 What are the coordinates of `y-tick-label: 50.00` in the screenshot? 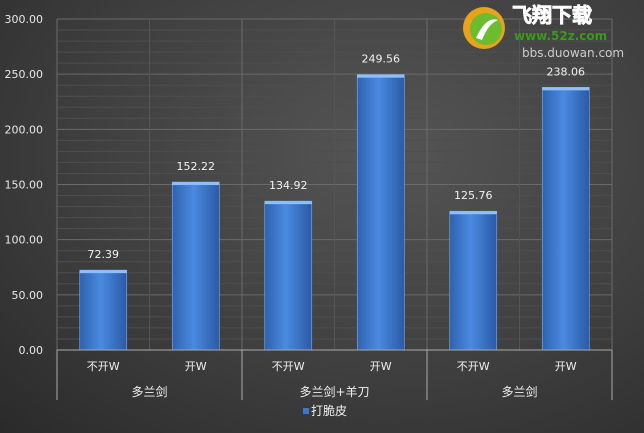 It's located at (28, 295).